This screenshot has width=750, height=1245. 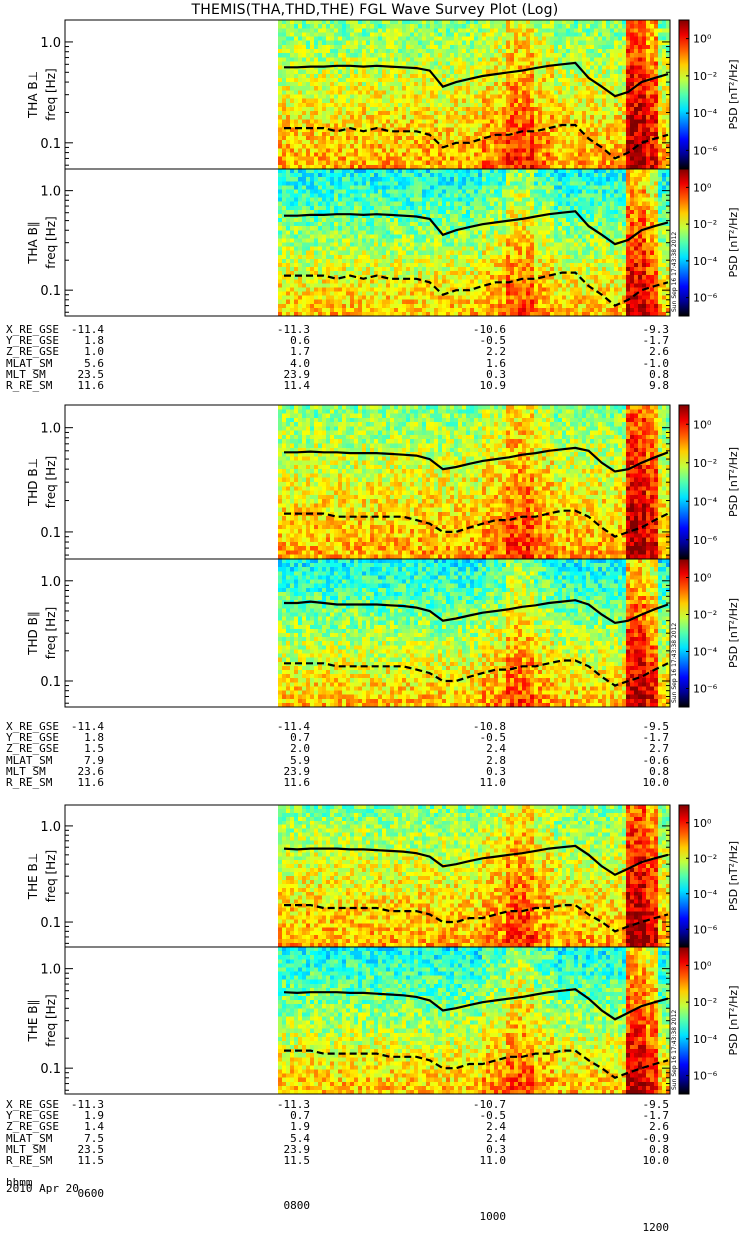 What do you see at coordinates (26, 374) in the screenshot?
I see `ephemeris-label: MLT_SM` at bounding box center [26, 374].